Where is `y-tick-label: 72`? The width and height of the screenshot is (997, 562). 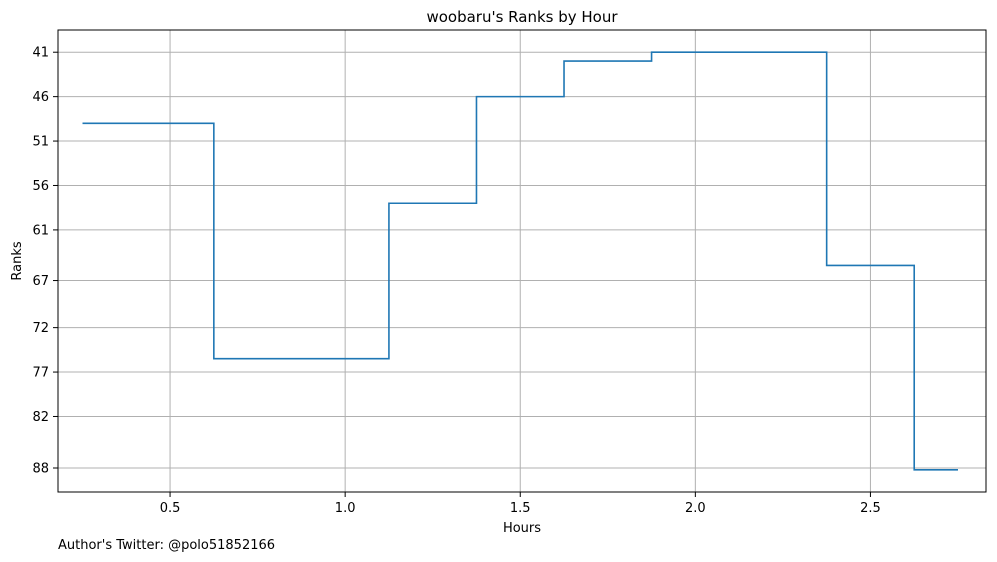 y-tick-label: 72 is located at coordinates (40, 328).